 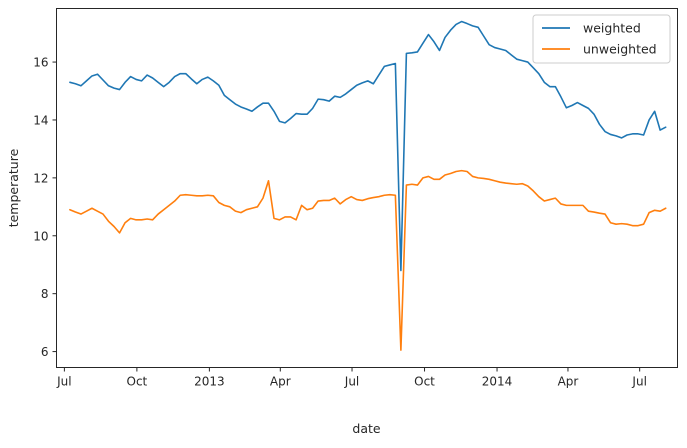 I want to click on x-tick-label: 2014, so click(x=497, y=382).